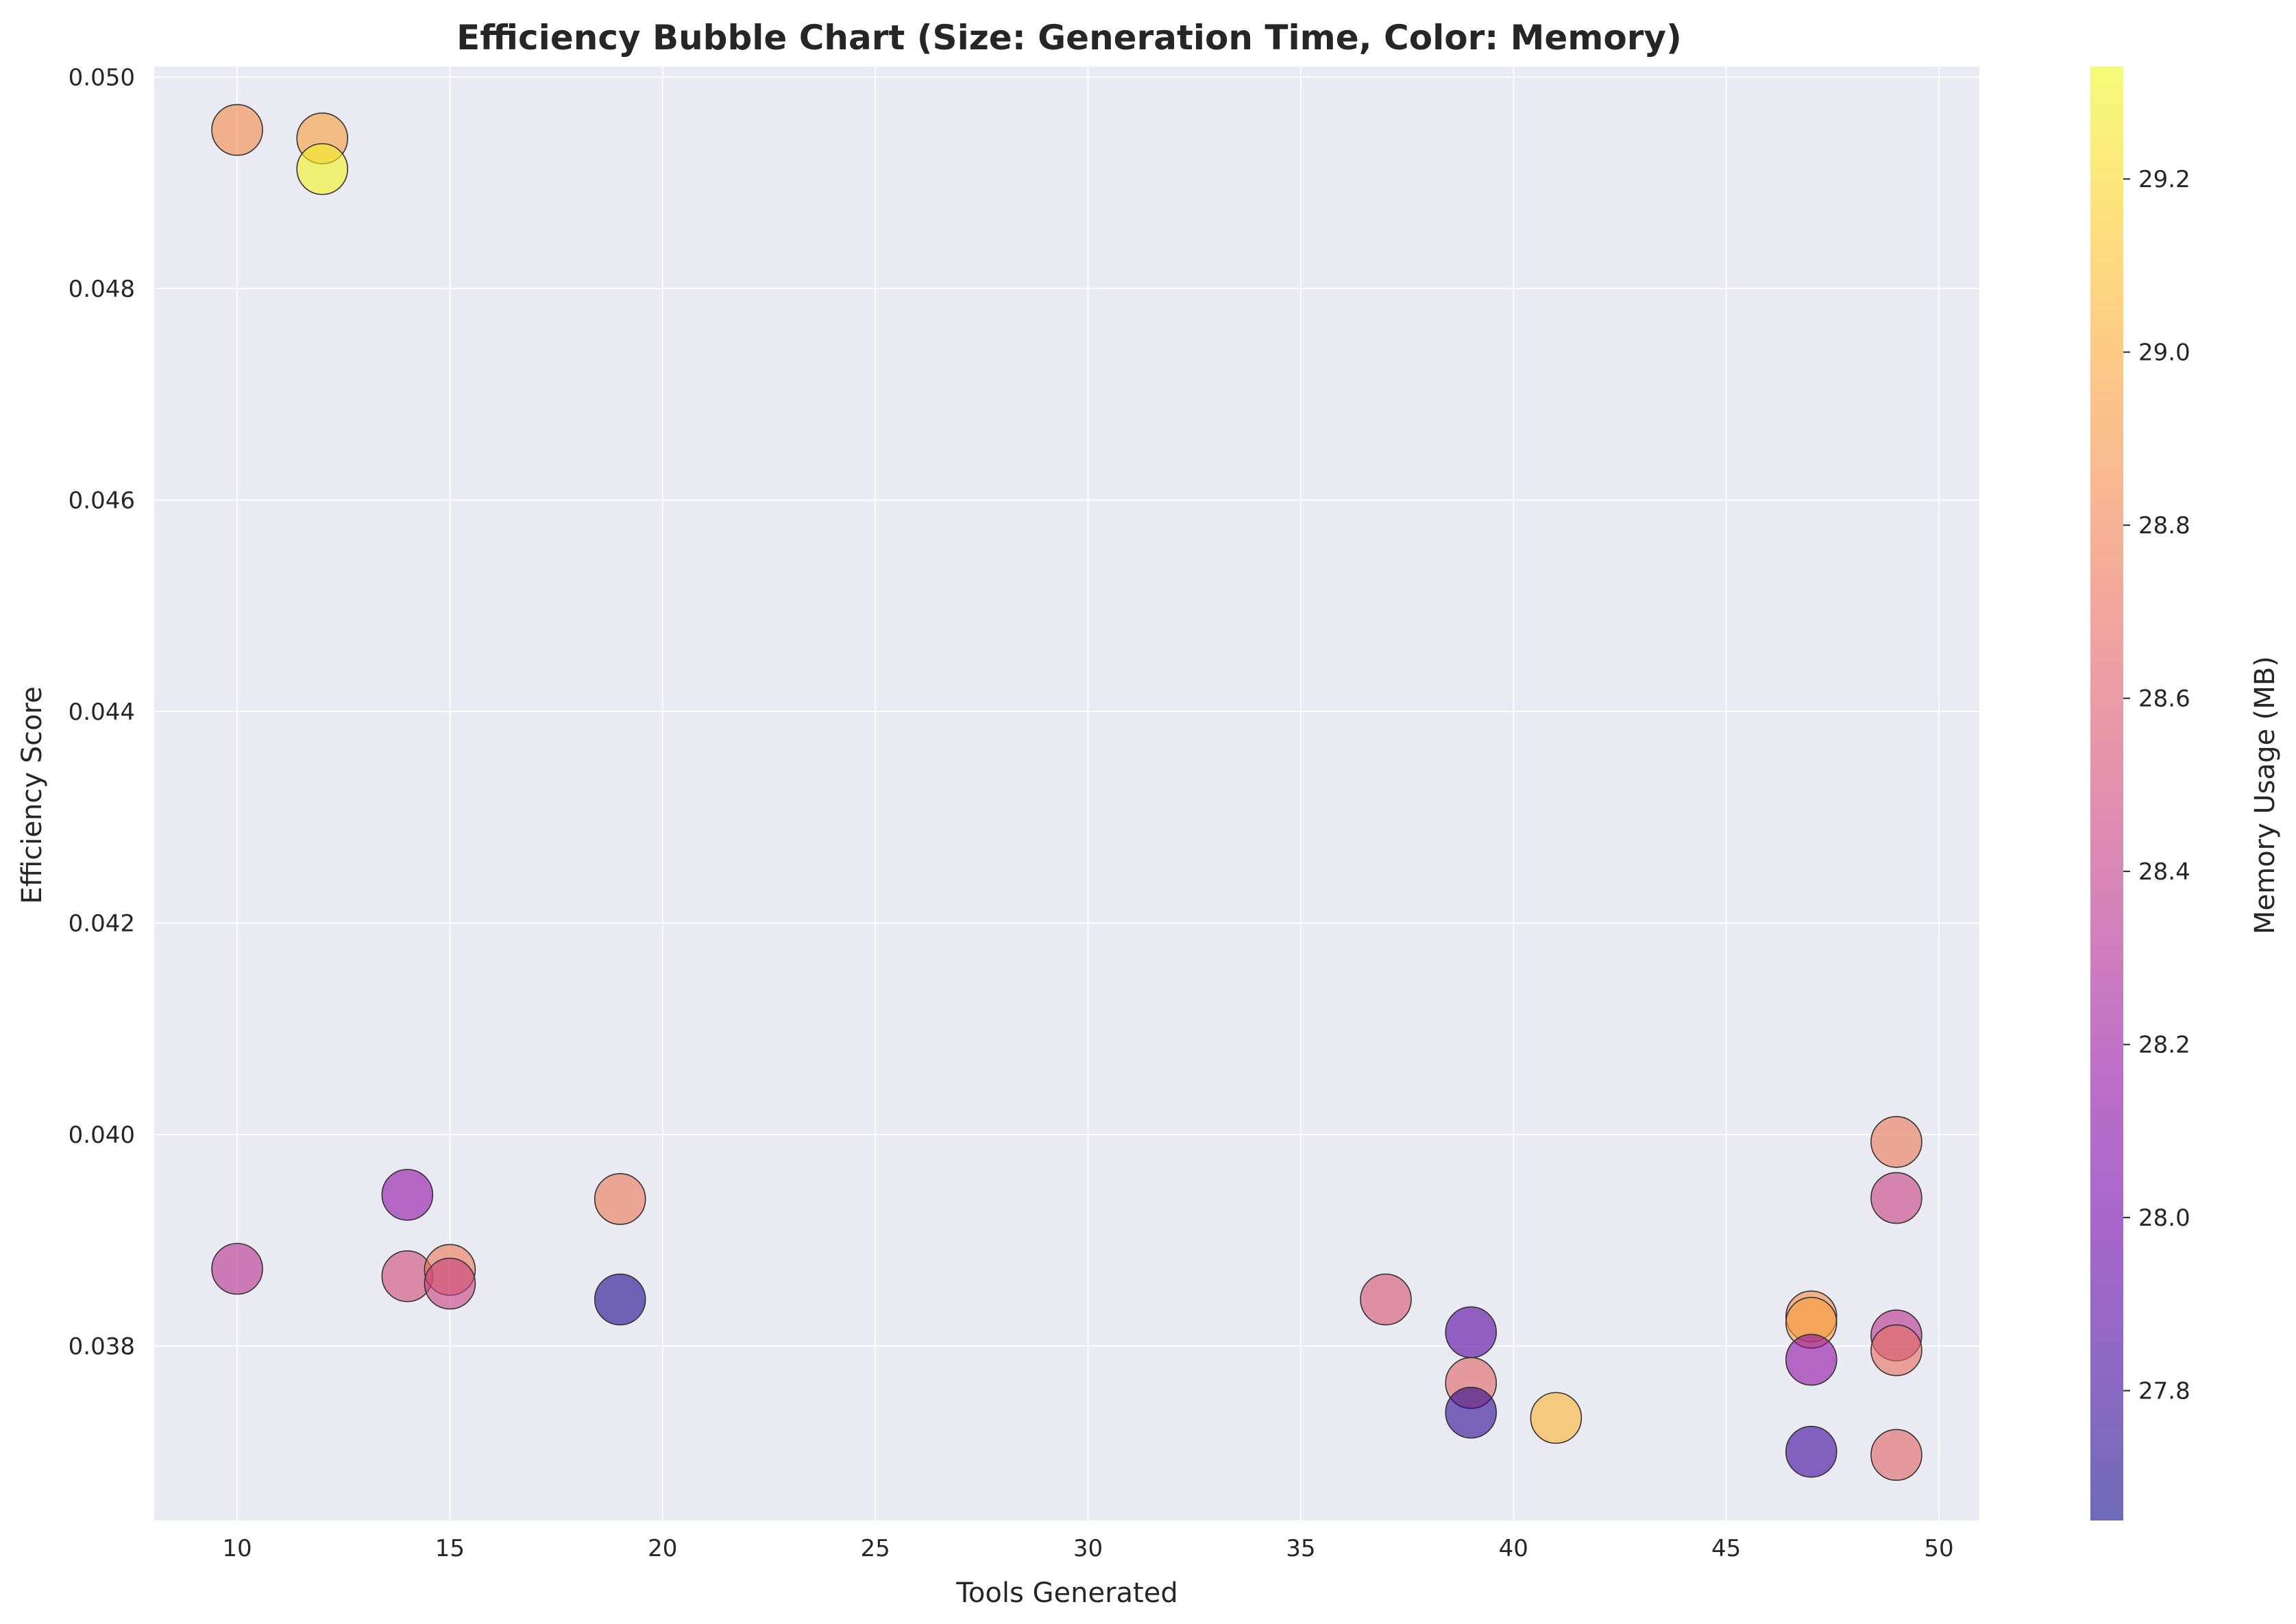  Describe the element at coordinates (663, 1548) in the screenshot. I see `x-tick-label: 20` at that location.